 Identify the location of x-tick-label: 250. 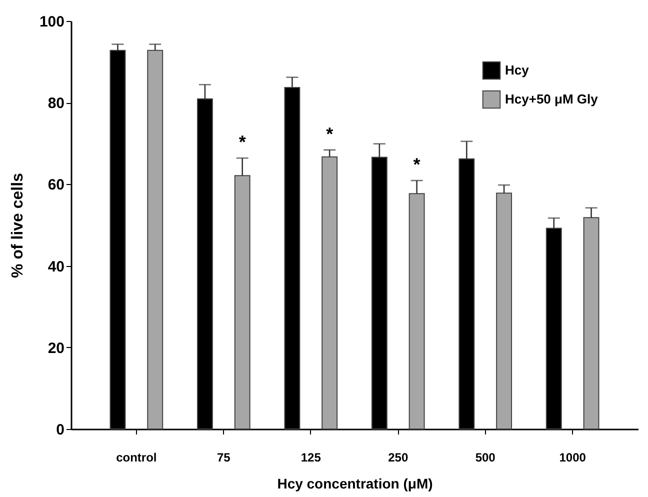
(398, 457).